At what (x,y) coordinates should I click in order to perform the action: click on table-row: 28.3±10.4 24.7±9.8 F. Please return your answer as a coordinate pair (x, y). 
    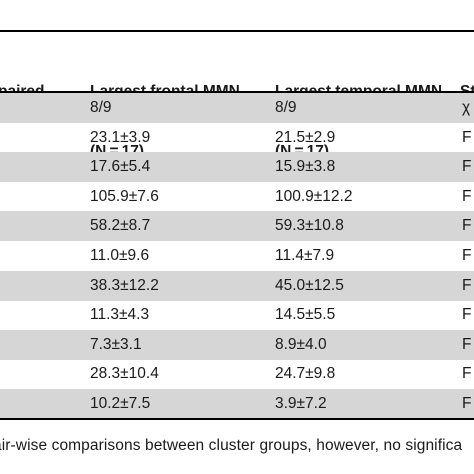
    Looking at the image, I should click on (237, 374).